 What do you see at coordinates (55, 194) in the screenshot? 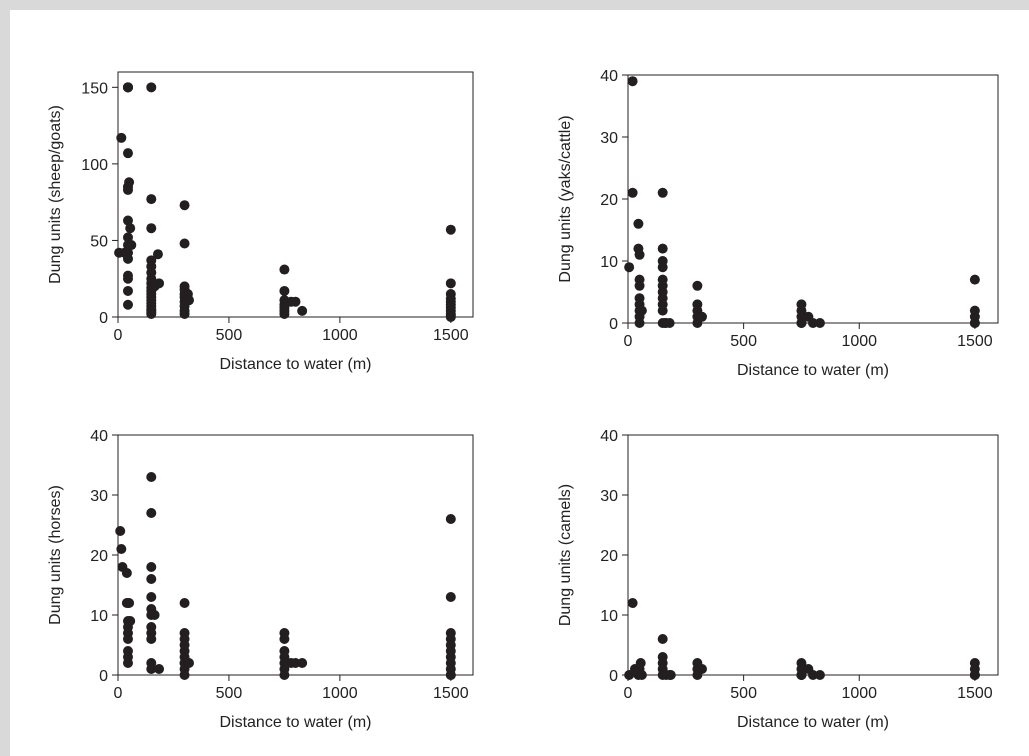
I see `y-axis-title: Dung units (sheep/goats)` at bounding box center [55, 194].